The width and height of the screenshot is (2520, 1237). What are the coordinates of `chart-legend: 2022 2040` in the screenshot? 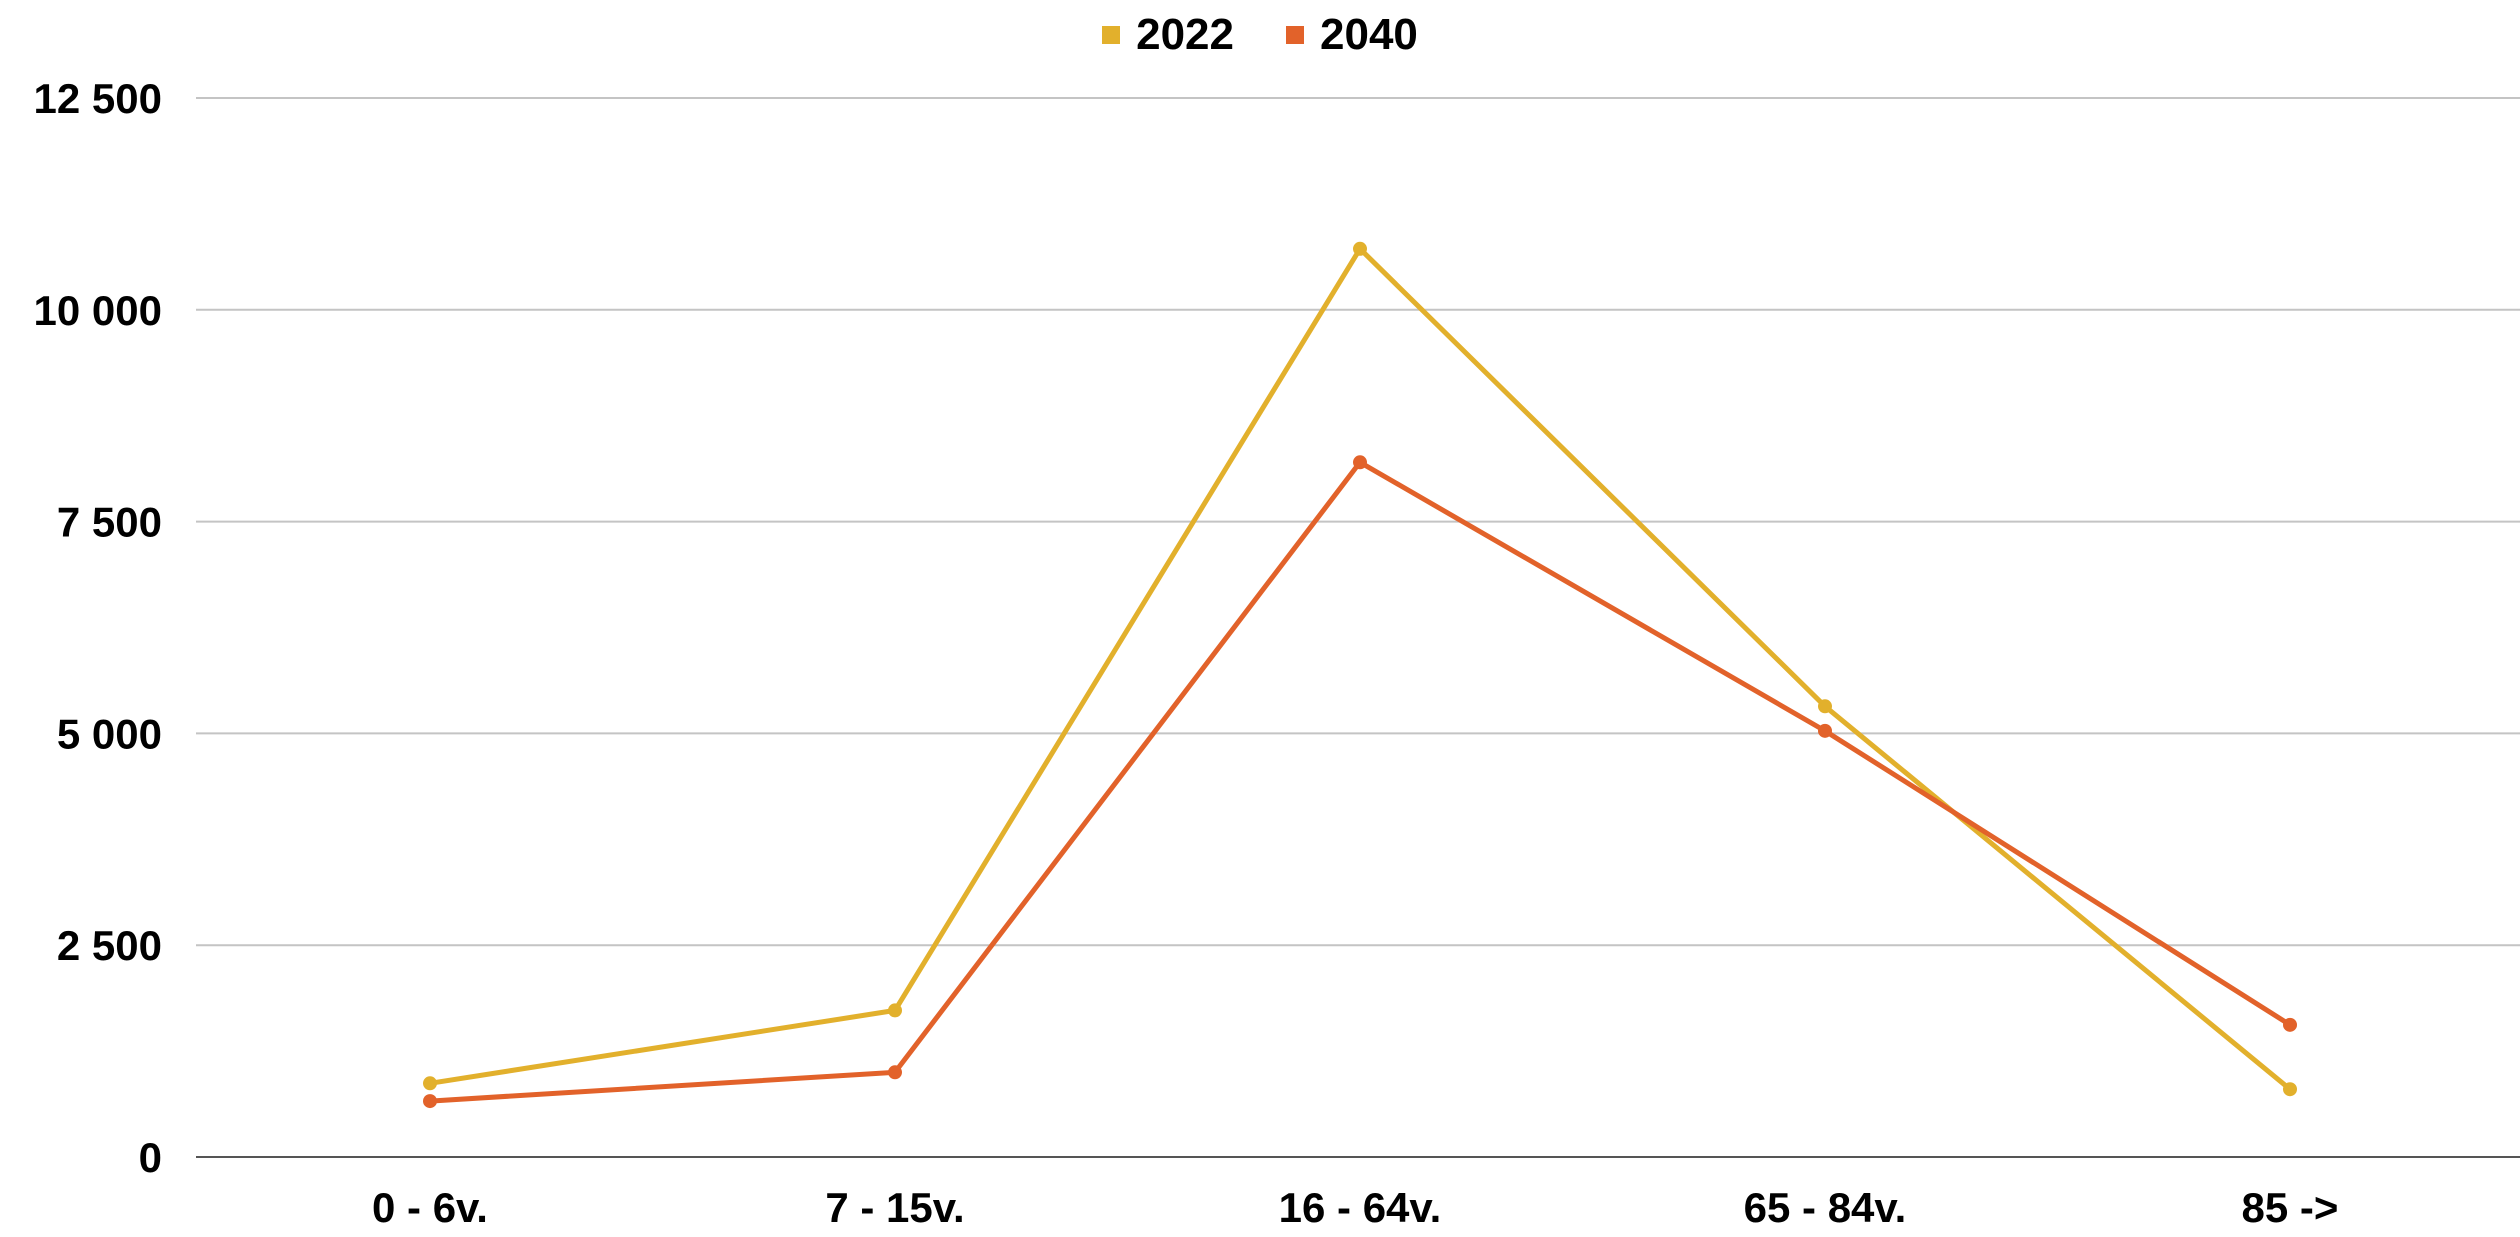 It's located at (1260, 35).